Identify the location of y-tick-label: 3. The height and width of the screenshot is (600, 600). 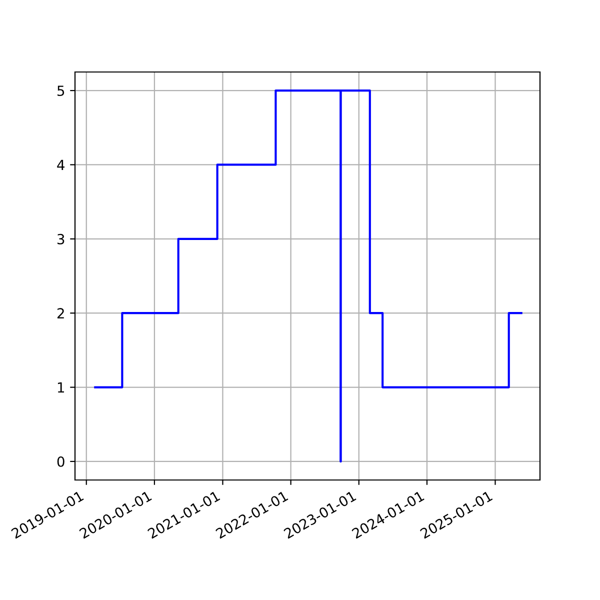
(61, 239).